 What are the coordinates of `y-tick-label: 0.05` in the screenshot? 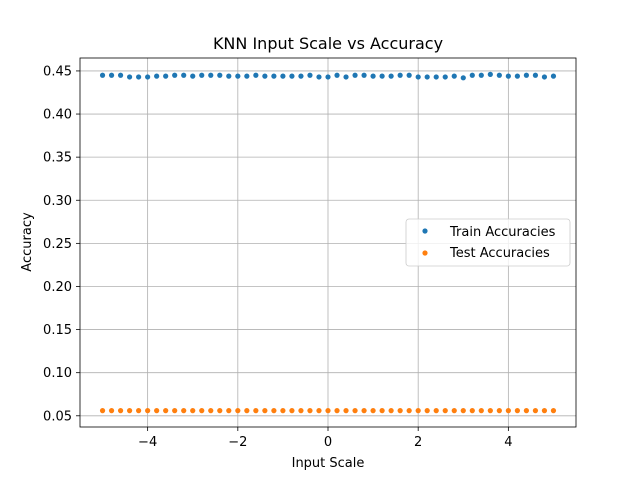 It's located at (57, 416).